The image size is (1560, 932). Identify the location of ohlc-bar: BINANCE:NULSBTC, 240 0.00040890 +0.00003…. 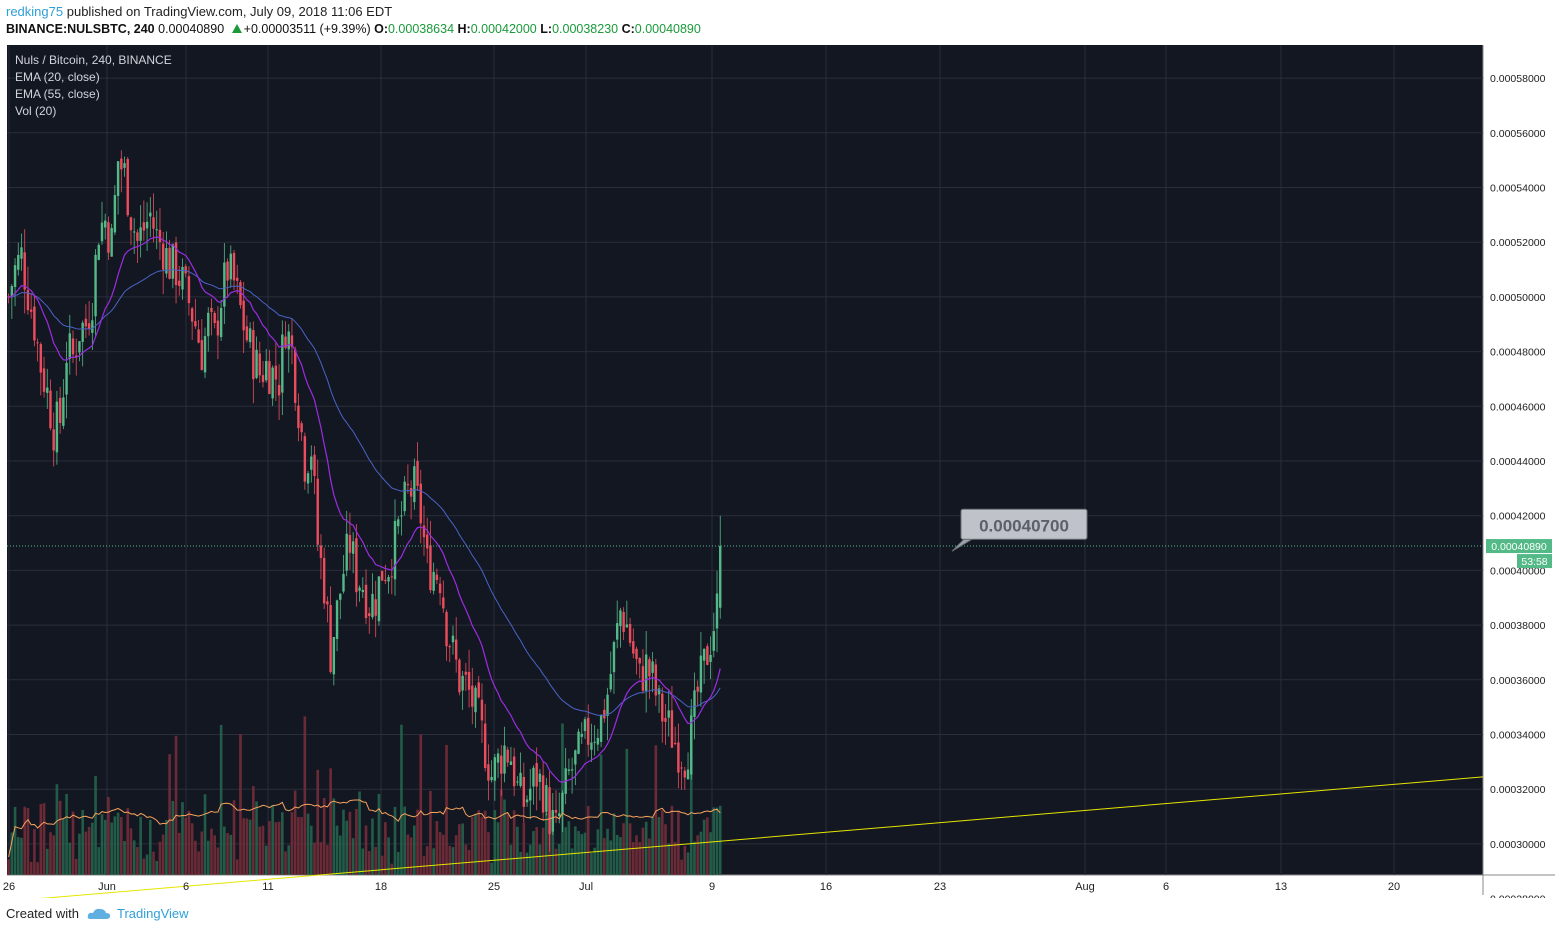
(353, 29).